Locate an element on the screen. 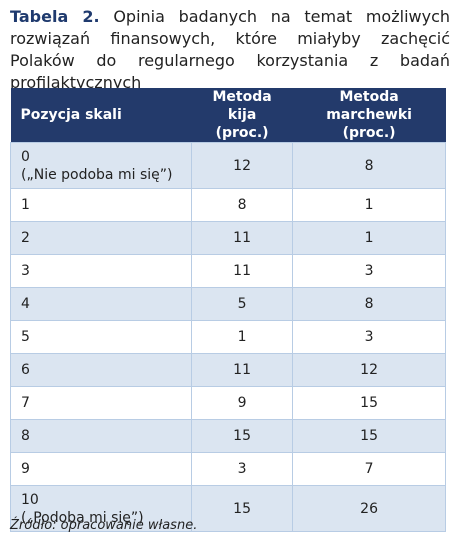 The height and width of the screenshot is (544, 466). value-cell: 5 is located at coordinates (242, 304).